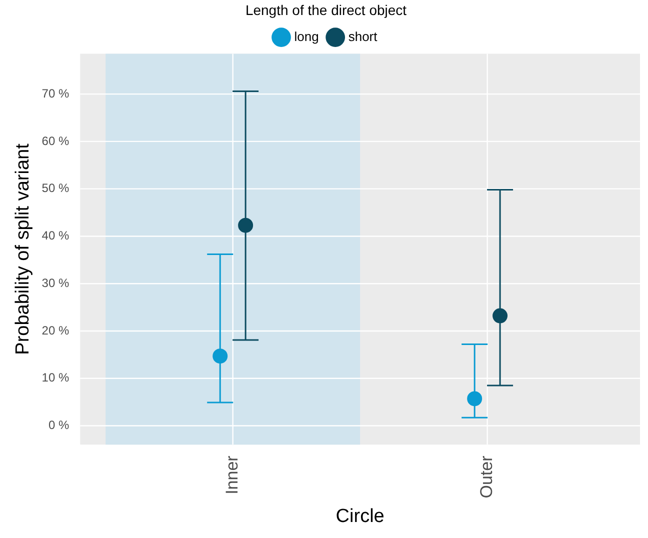 The height and width of the screenshot is (538, 648). What do you see at coordinates (56, 283) in the screenshot?
I see `y-tick-label: 30 %` at bounding box center [56, 283].